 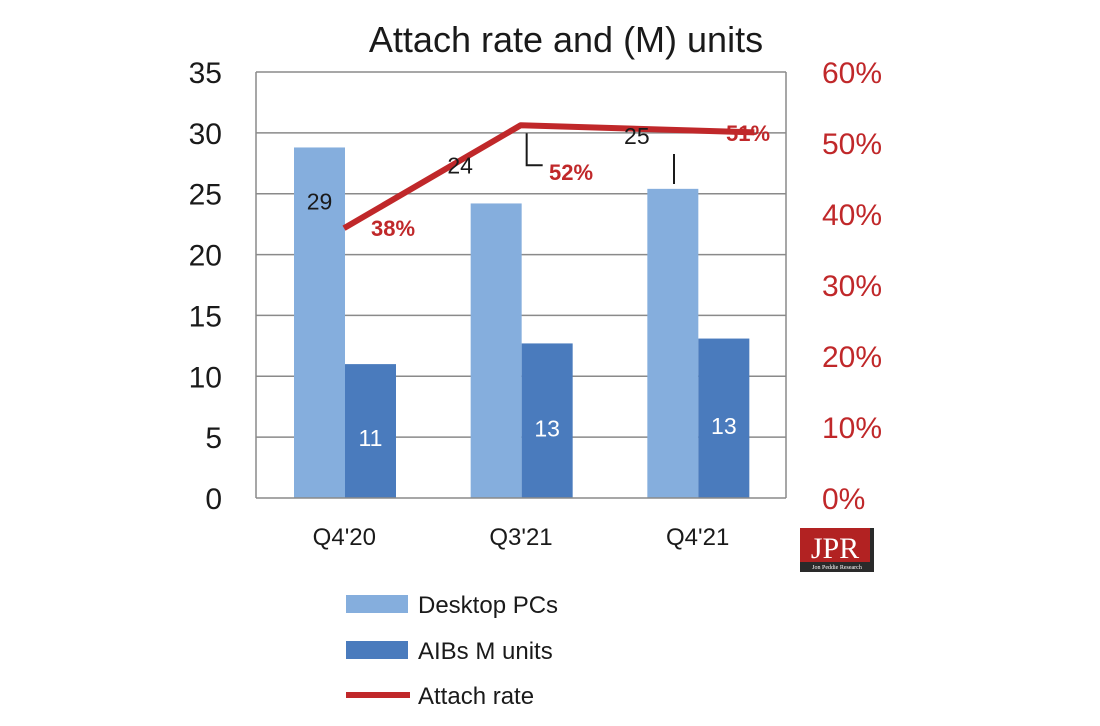 What do you see at coordinates (320, 201) in the screenshot?
I see `desktop-data-label: 29` at bounding box center [320, 201].